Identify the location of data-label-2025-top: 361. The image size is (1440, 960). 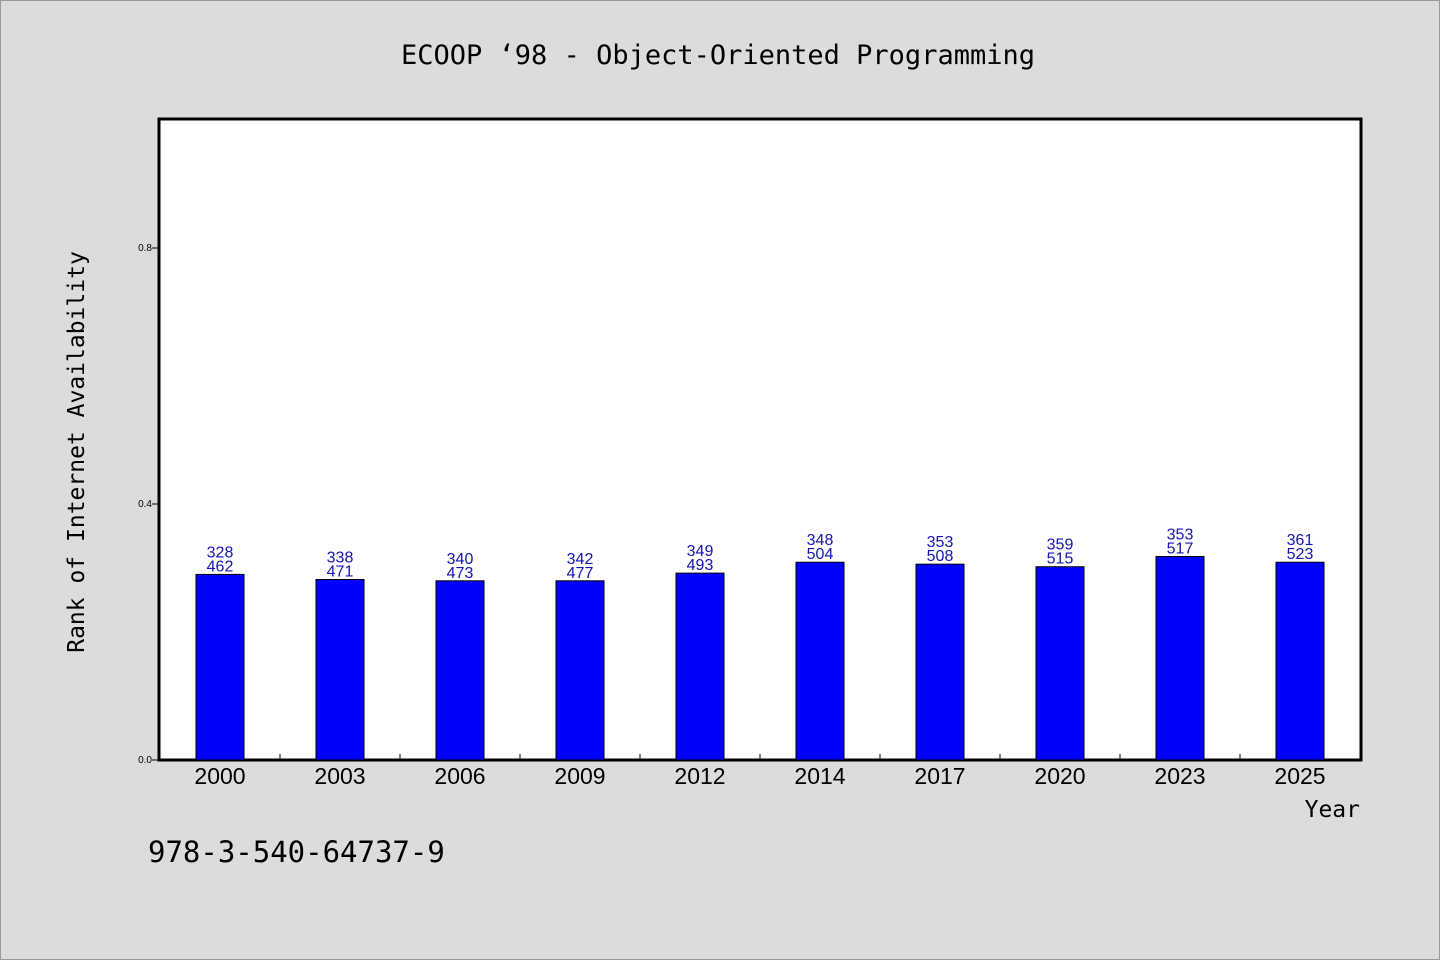
(1300, 540).